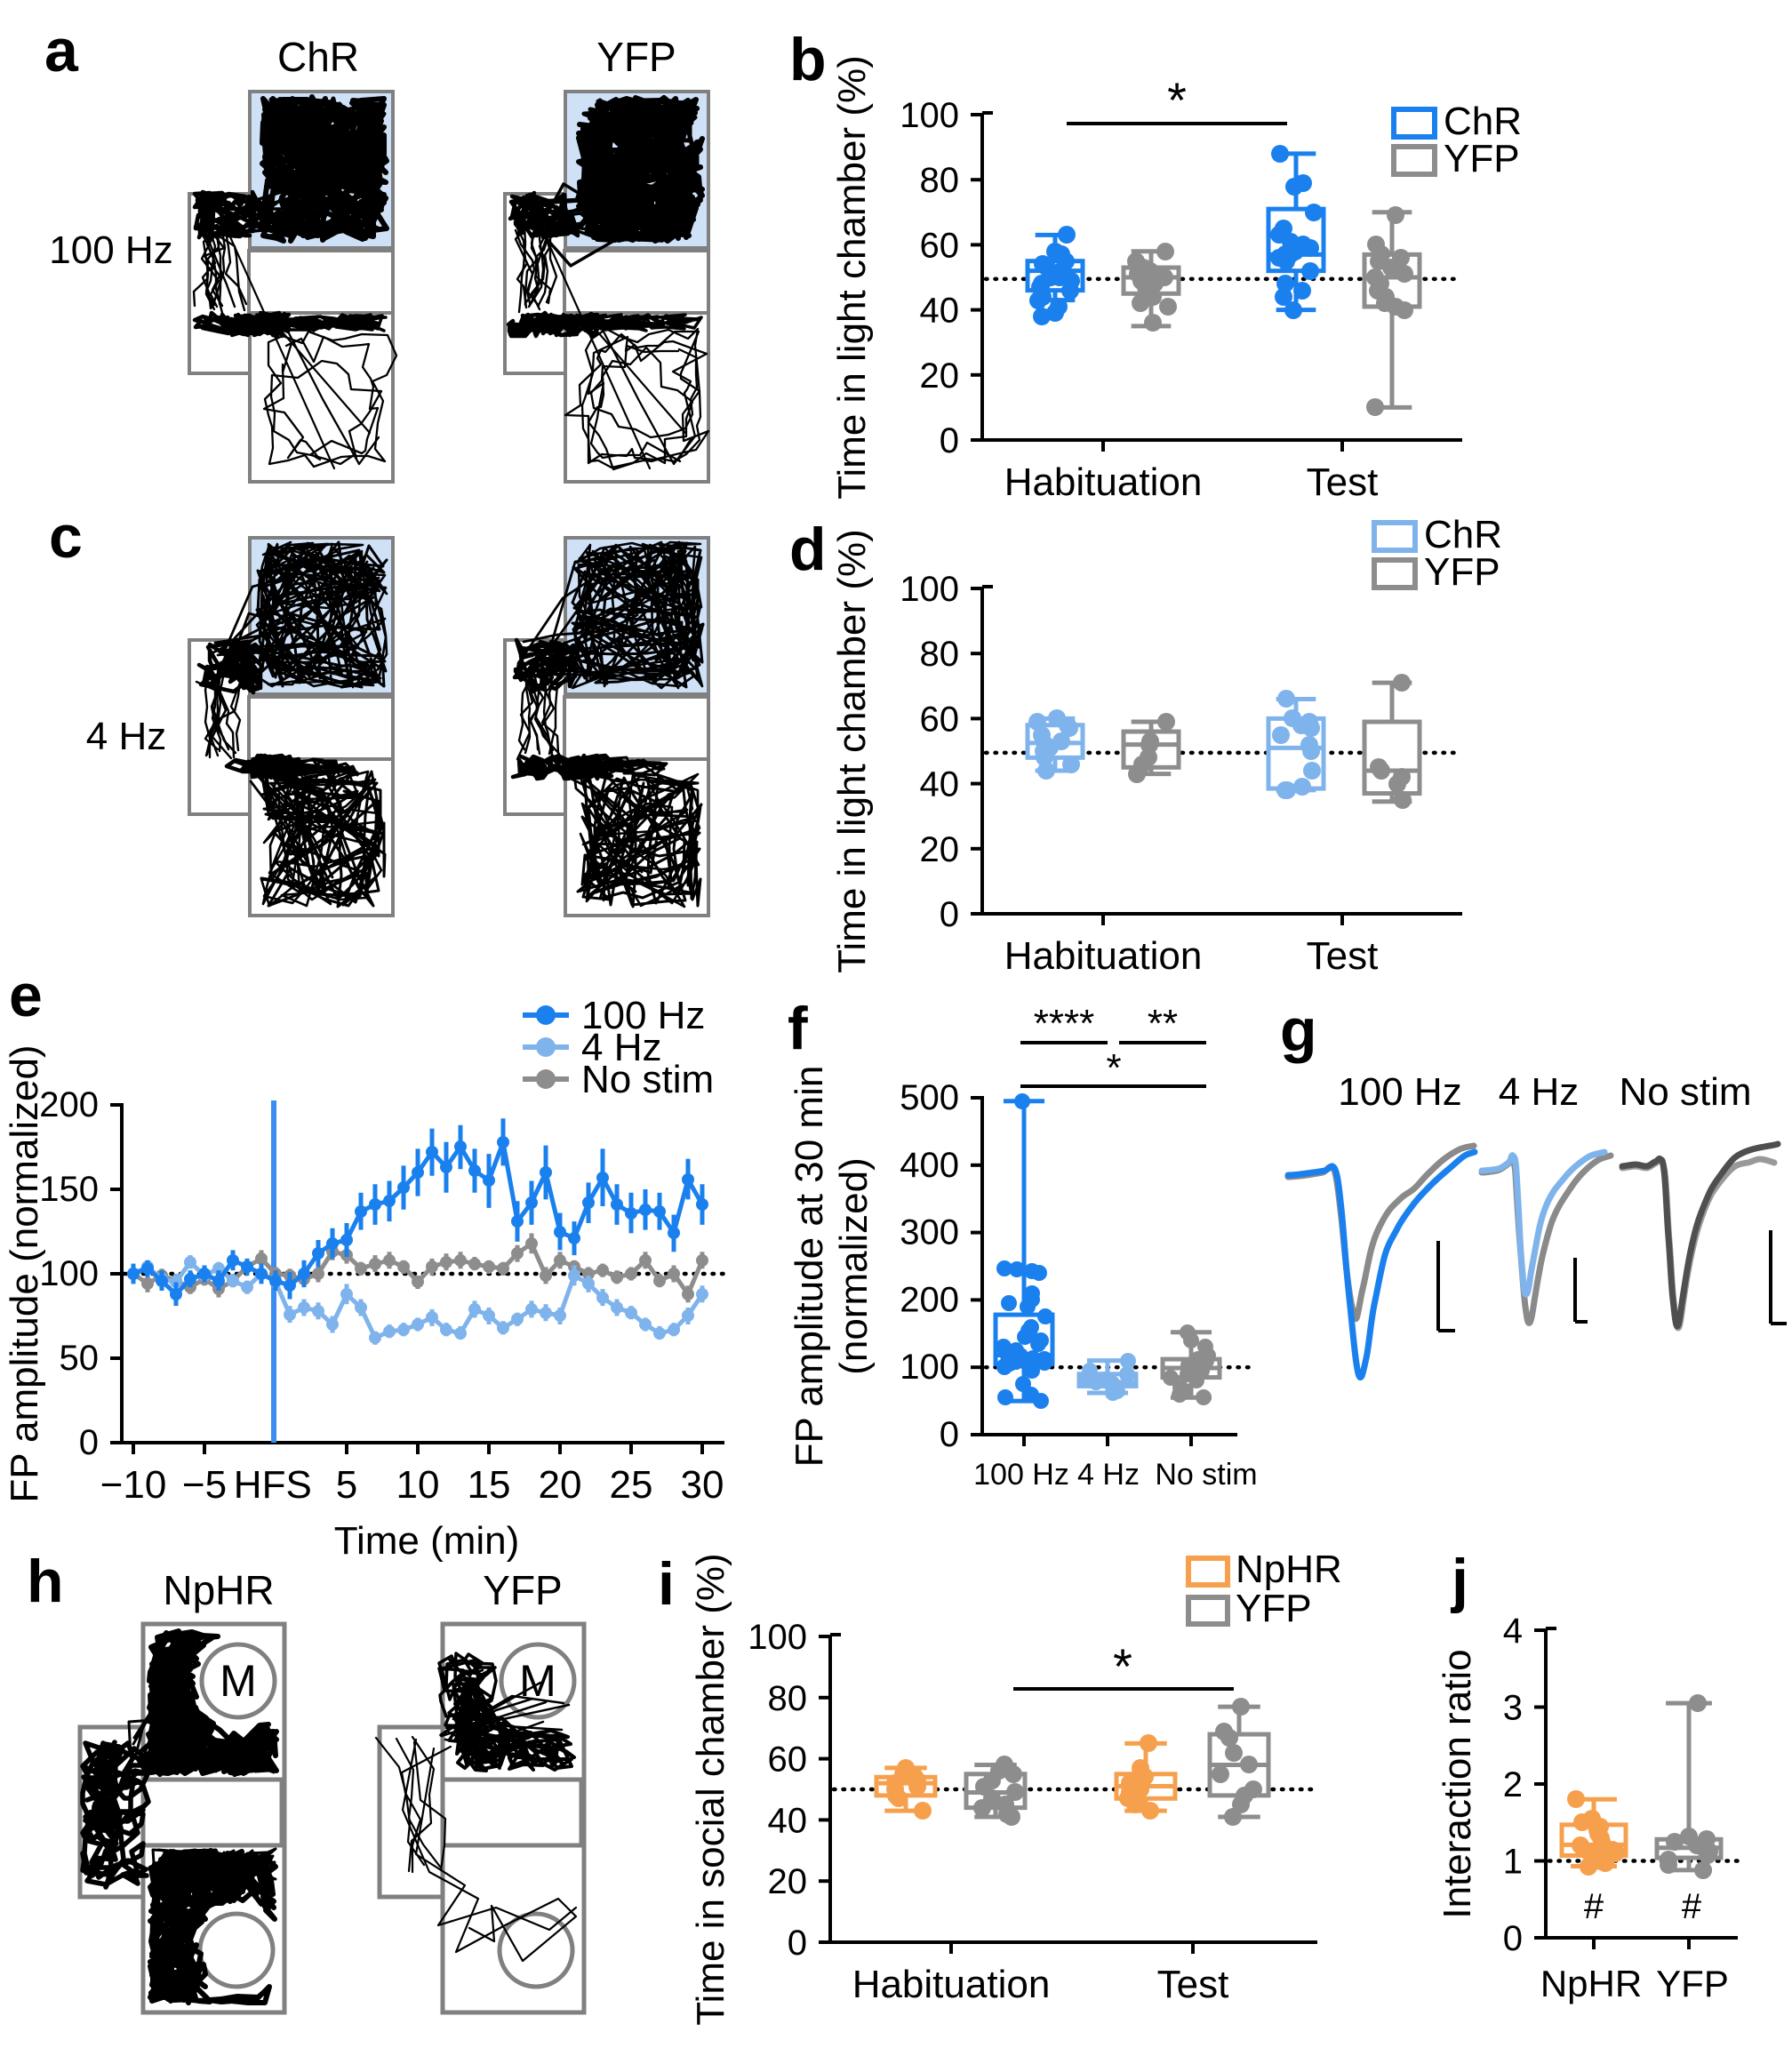 The height and width of the screenshot is (2048, 1792). Describe the element at coordinates (61, 50) in the screenshot. I see `svg-text: a` at that location.